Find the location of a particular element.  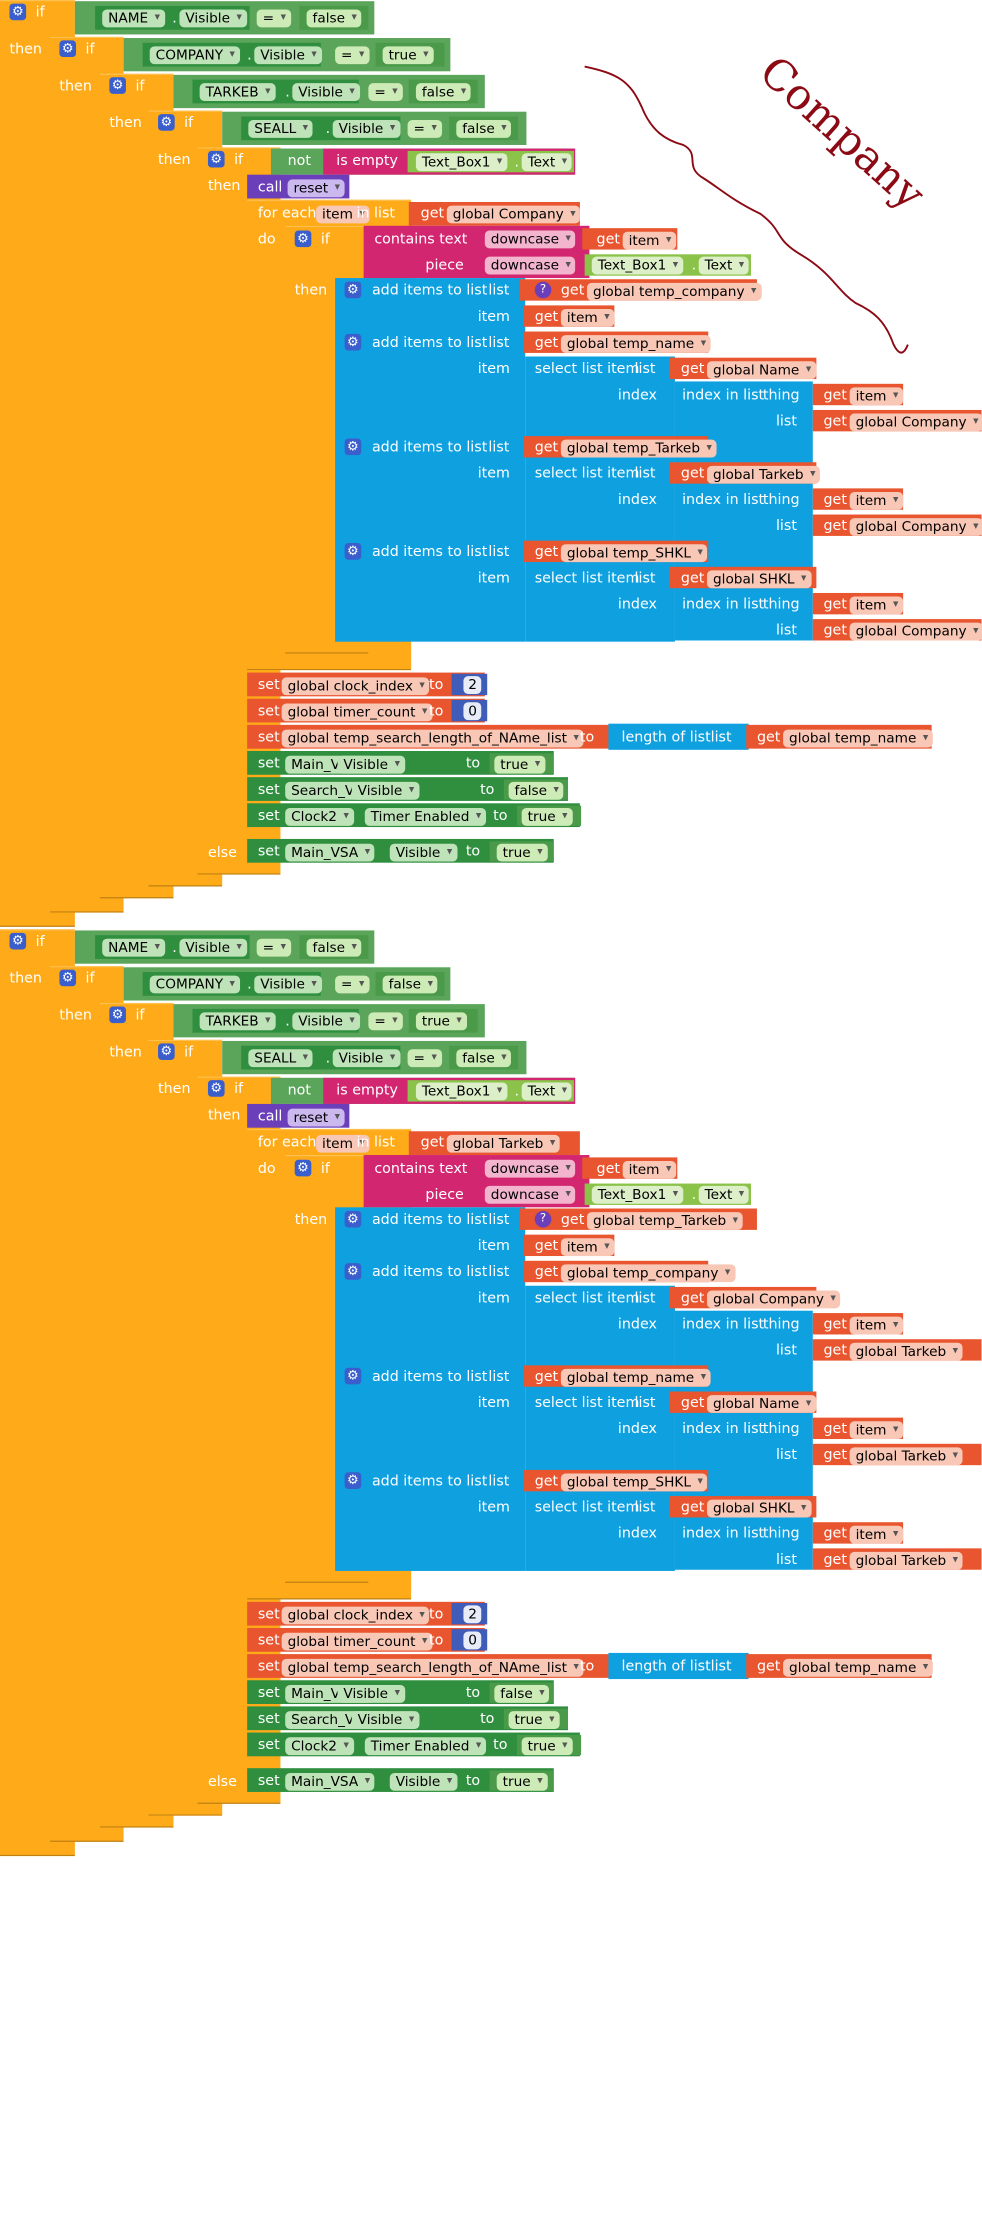

downcase-dropdown: downcase is located at coordinates (530, 1168).